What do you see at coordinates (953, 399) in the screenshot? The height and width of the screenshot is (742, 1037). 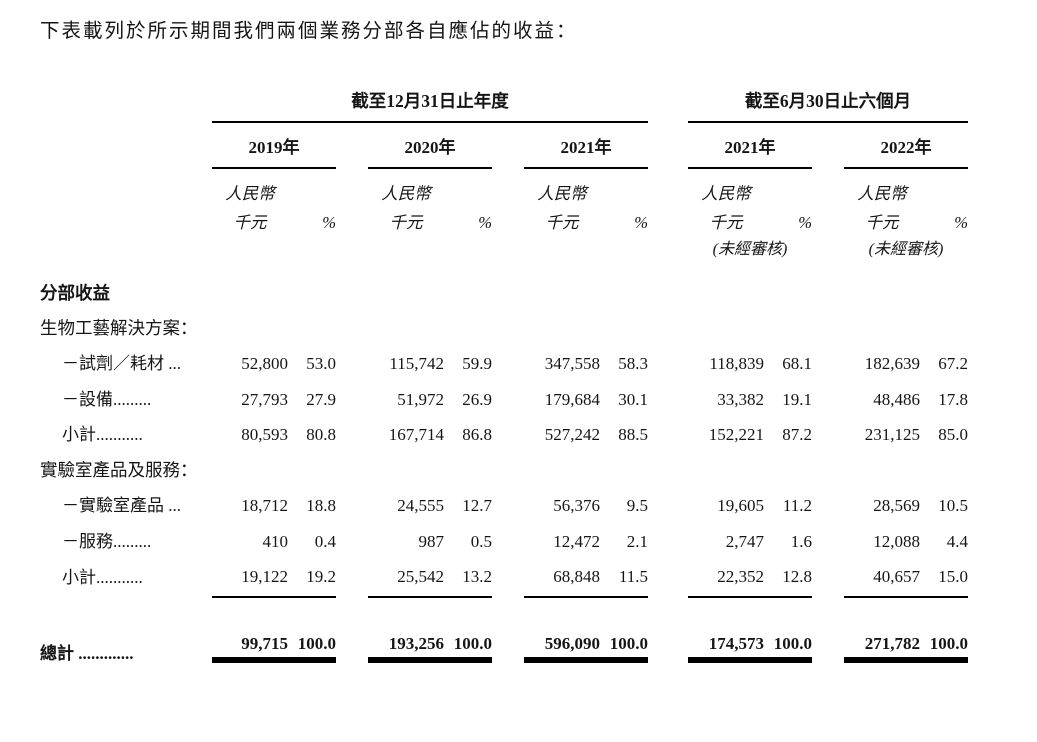 I see `percent-cell: 17.8` at bounding box center [953, 399].